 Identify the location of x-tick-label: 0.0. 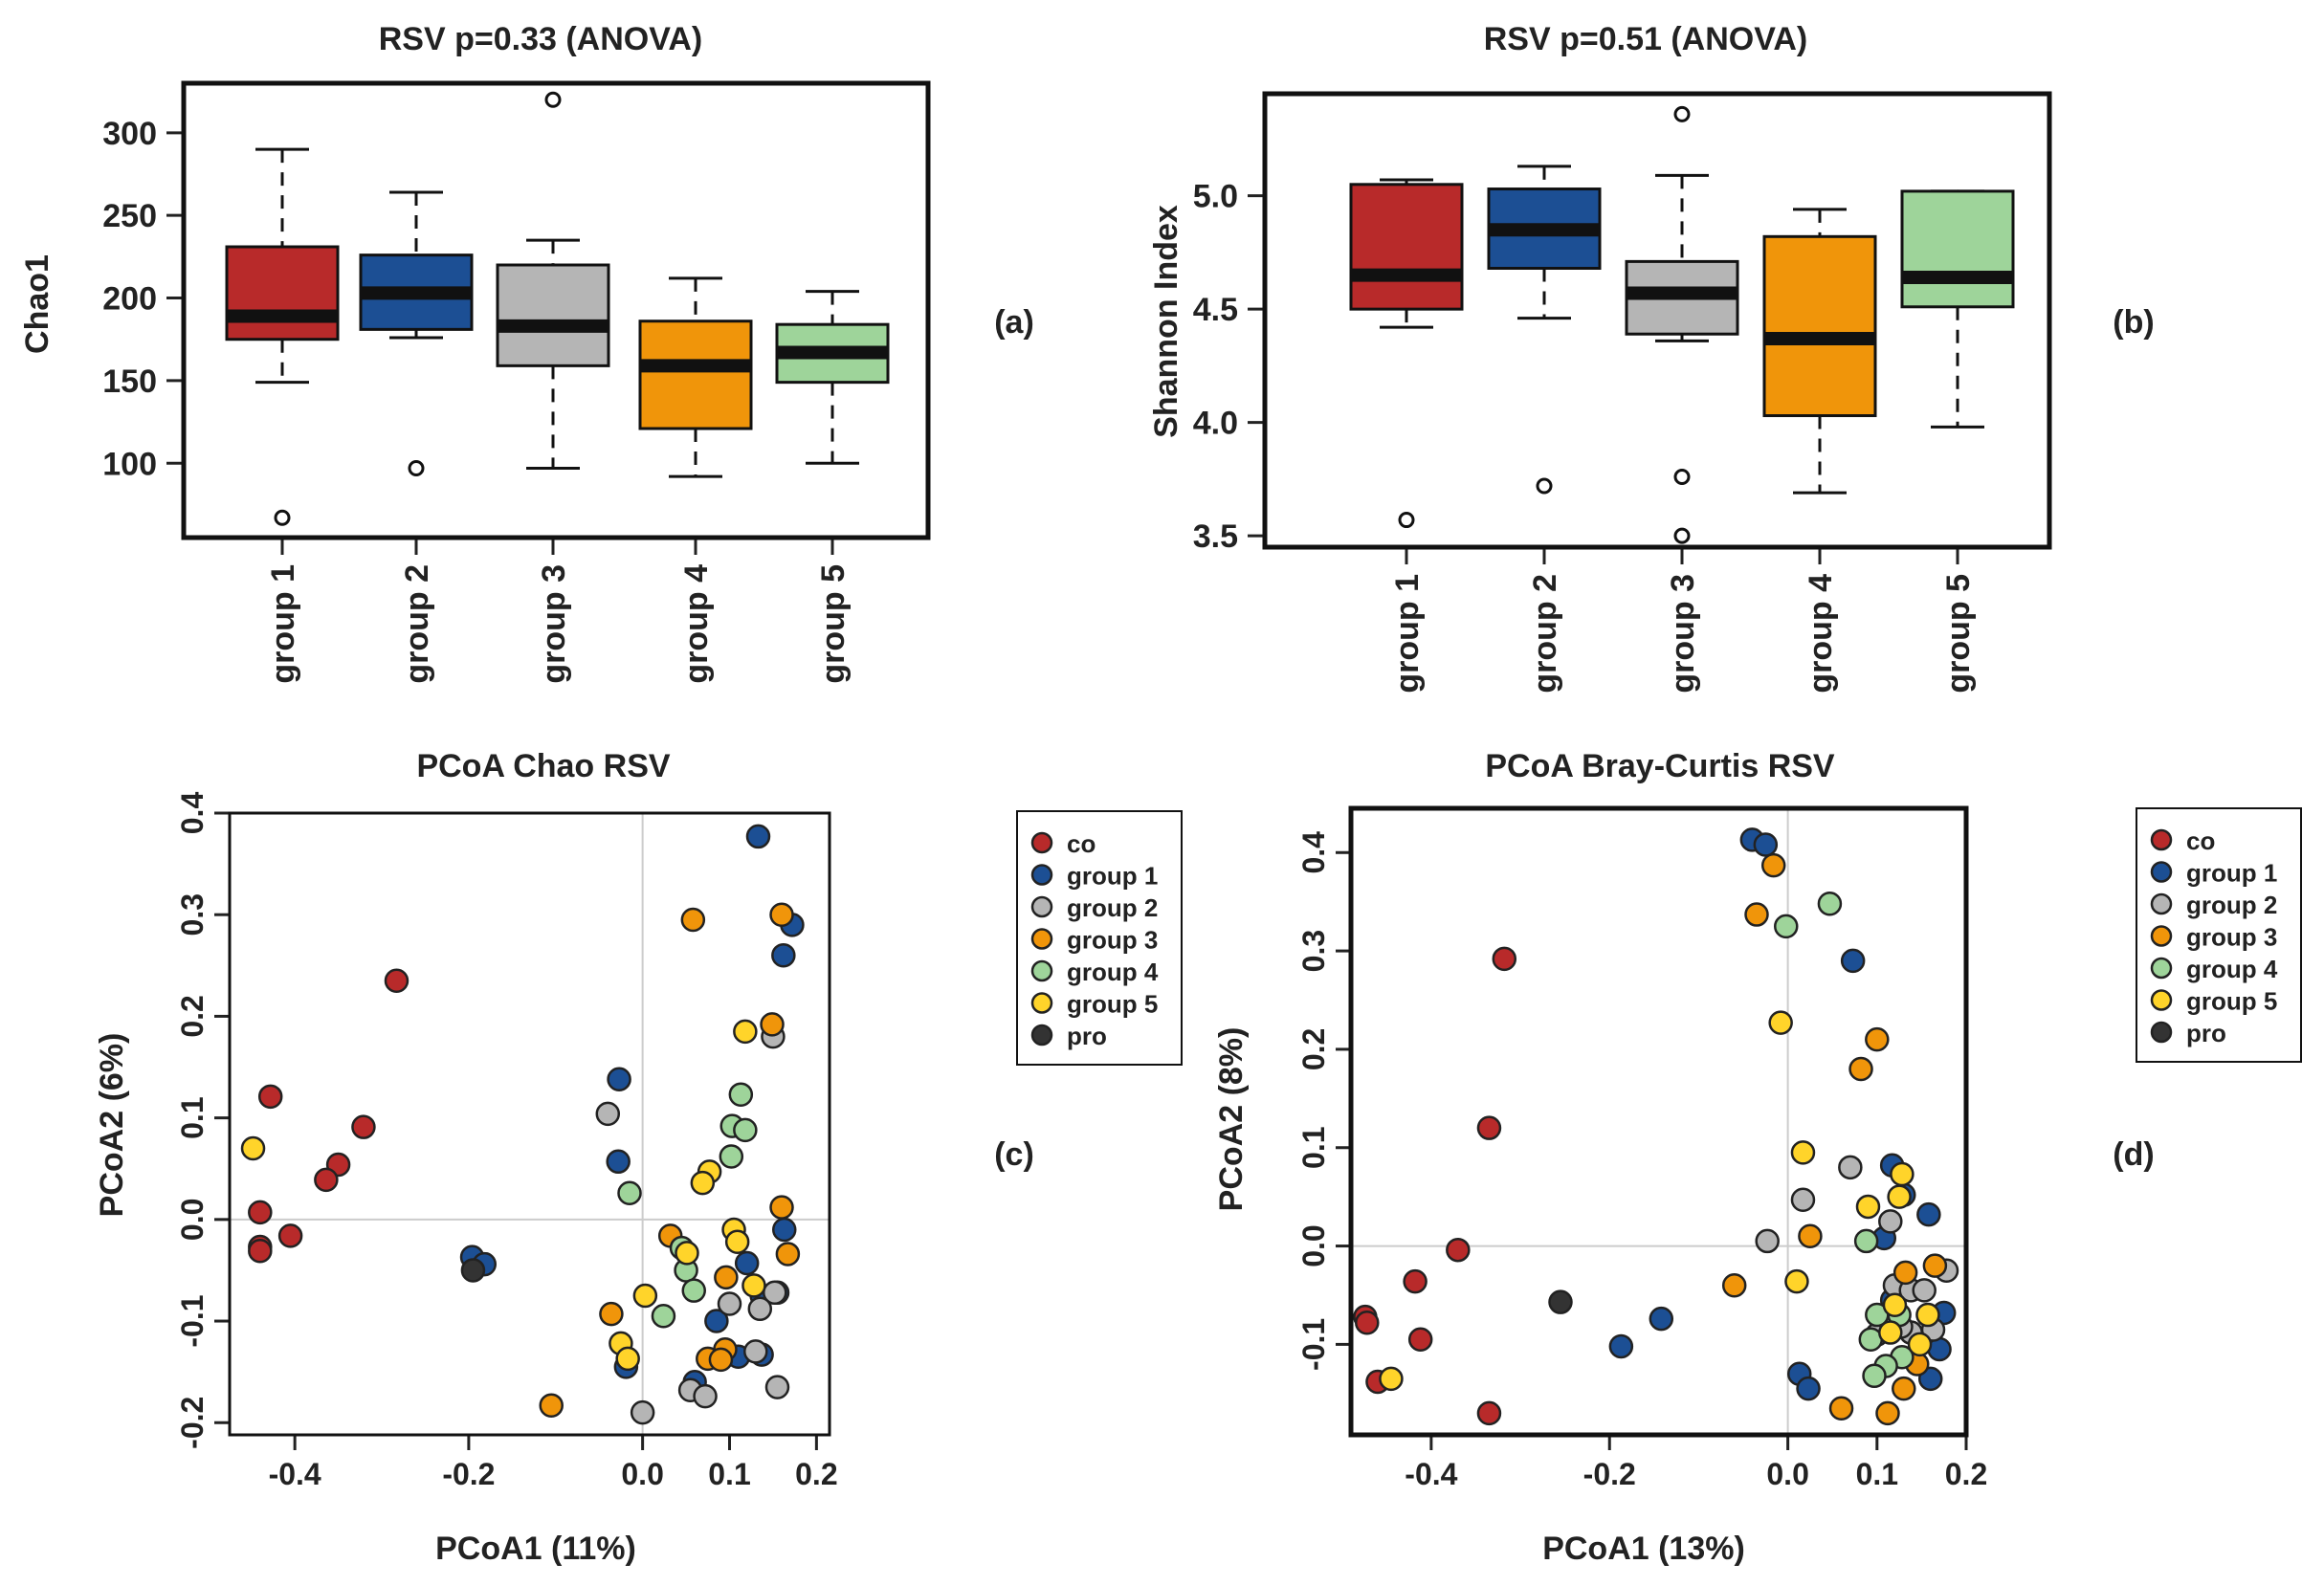
(1787, 1474).